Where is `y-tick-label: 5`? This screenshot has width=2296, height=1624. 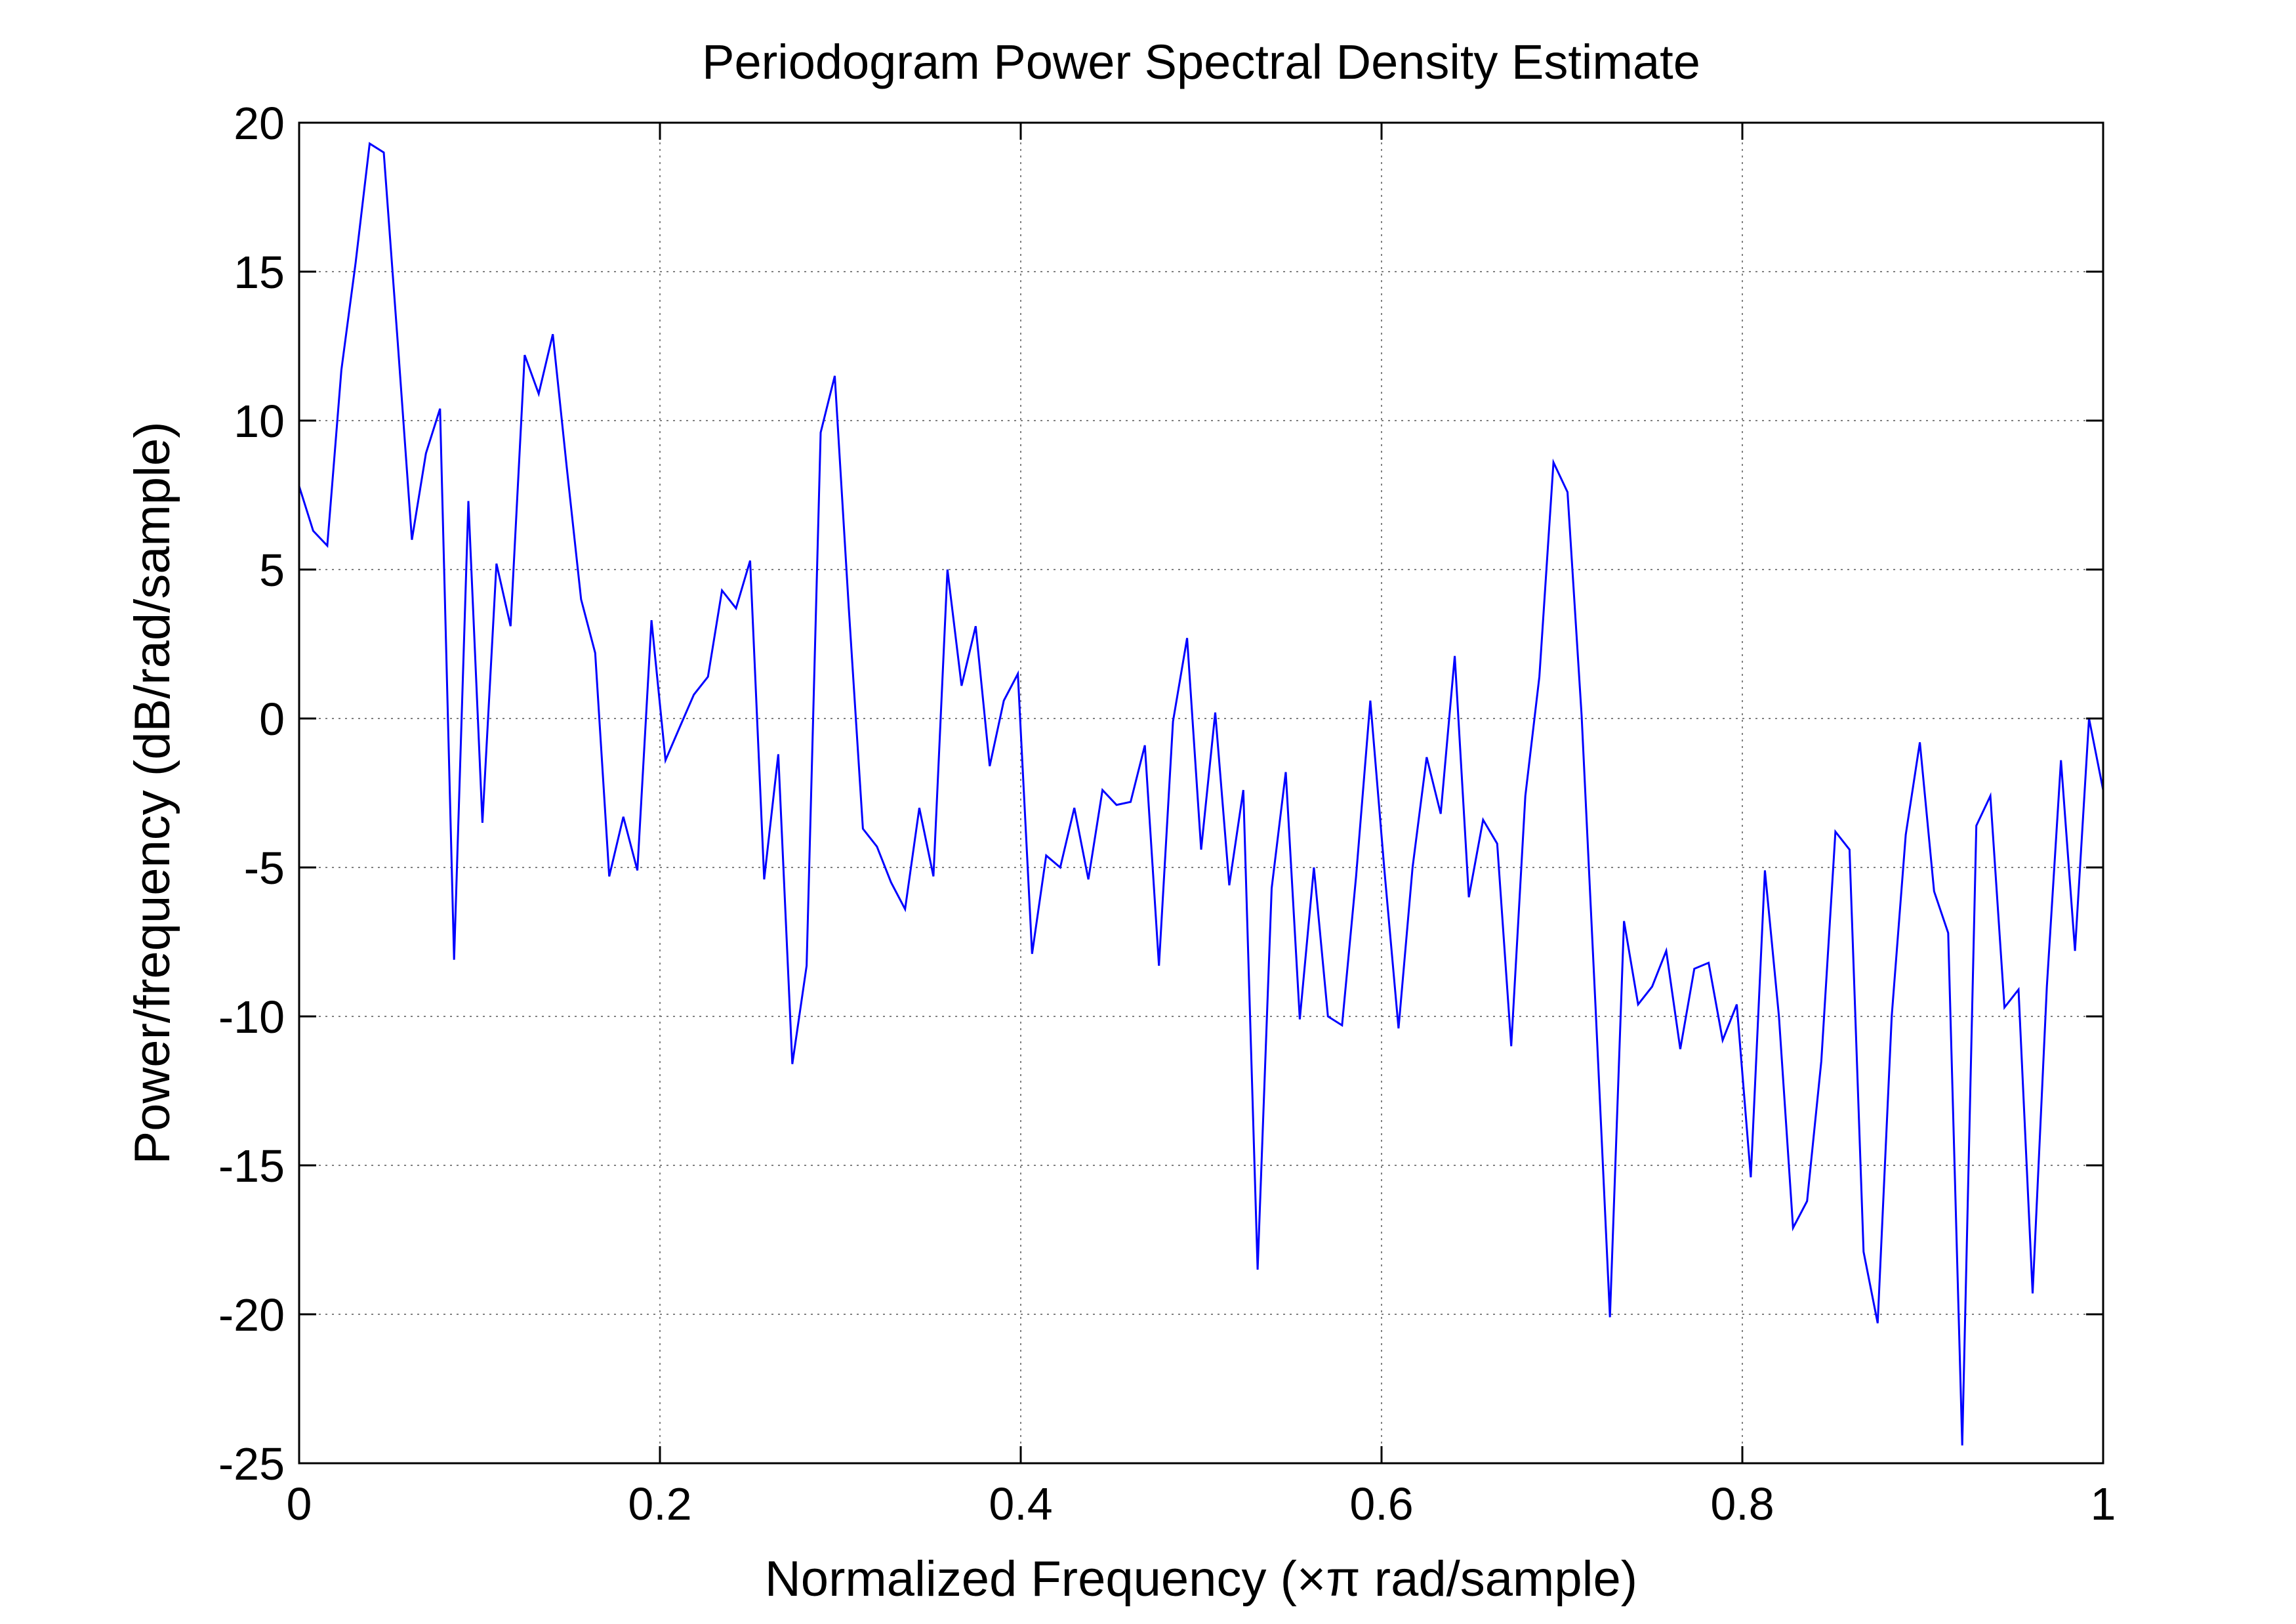 y-tick-label: 5 is located at coordinates (272, 570).